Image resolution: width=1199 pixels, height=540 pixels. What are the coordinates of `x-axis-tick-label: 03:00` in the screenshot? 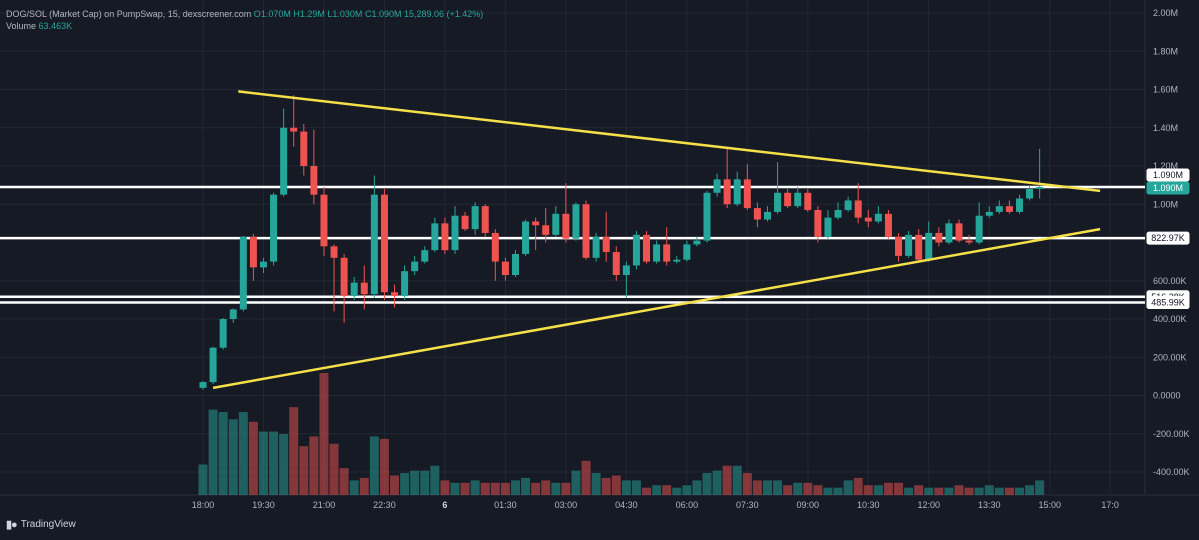 It's located at (566, 505).